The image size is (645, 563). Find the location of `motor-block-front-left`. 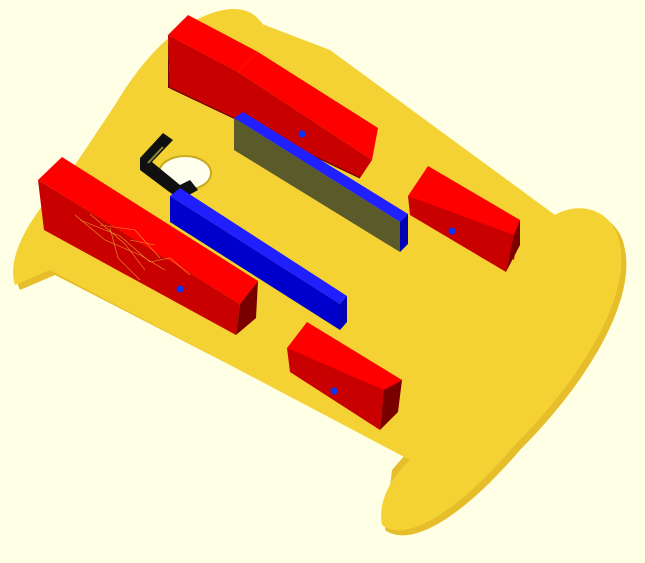

motor-block-front-left is located at coordinates (148, 246).